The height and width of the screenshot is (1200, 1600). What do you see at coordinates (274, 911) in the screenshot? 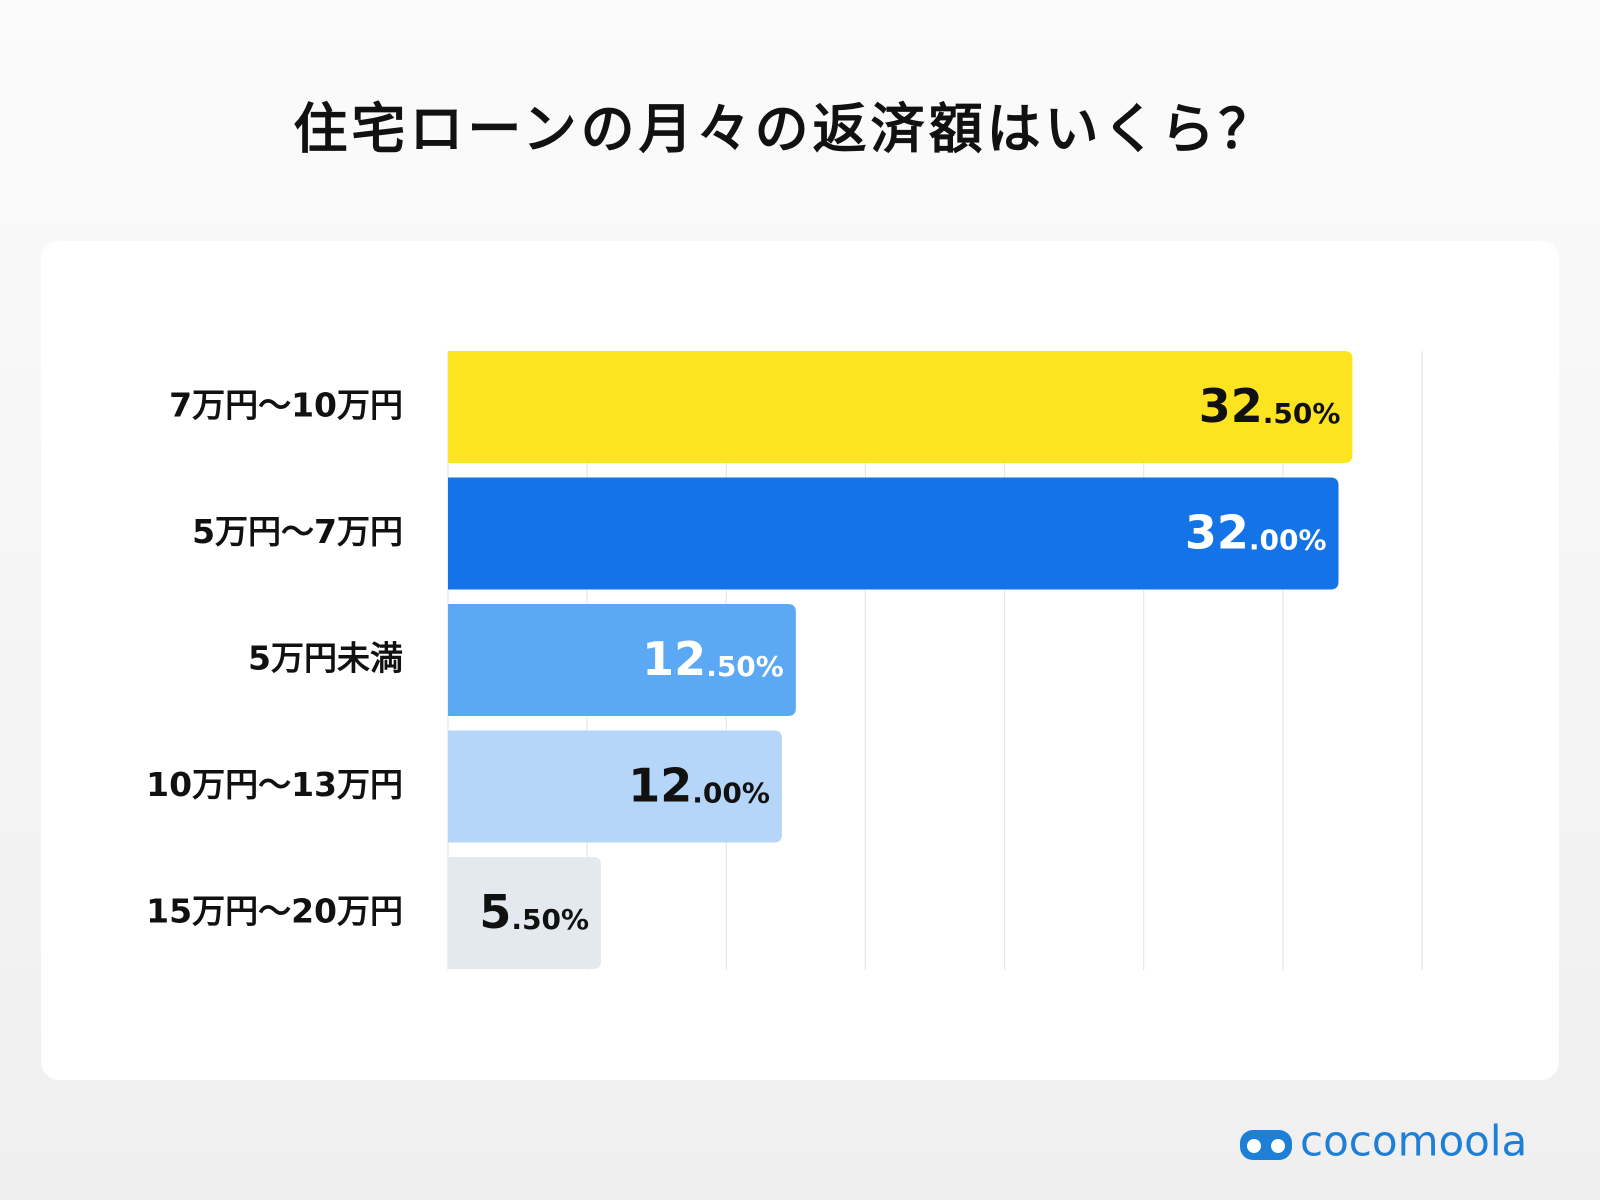
I see `y-tick-label: 15万円〜20万円` at bounding box center [274, 911].